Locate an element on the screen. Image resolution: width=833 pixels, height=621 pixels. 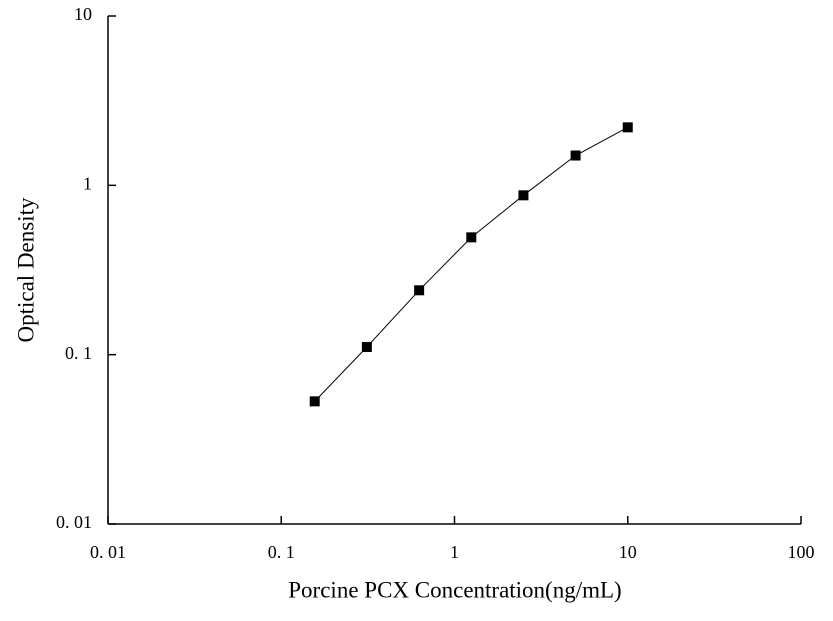
x-axis-title: Porcine PCX Concentration(ng/mL) is located at coordinates (454, 589).